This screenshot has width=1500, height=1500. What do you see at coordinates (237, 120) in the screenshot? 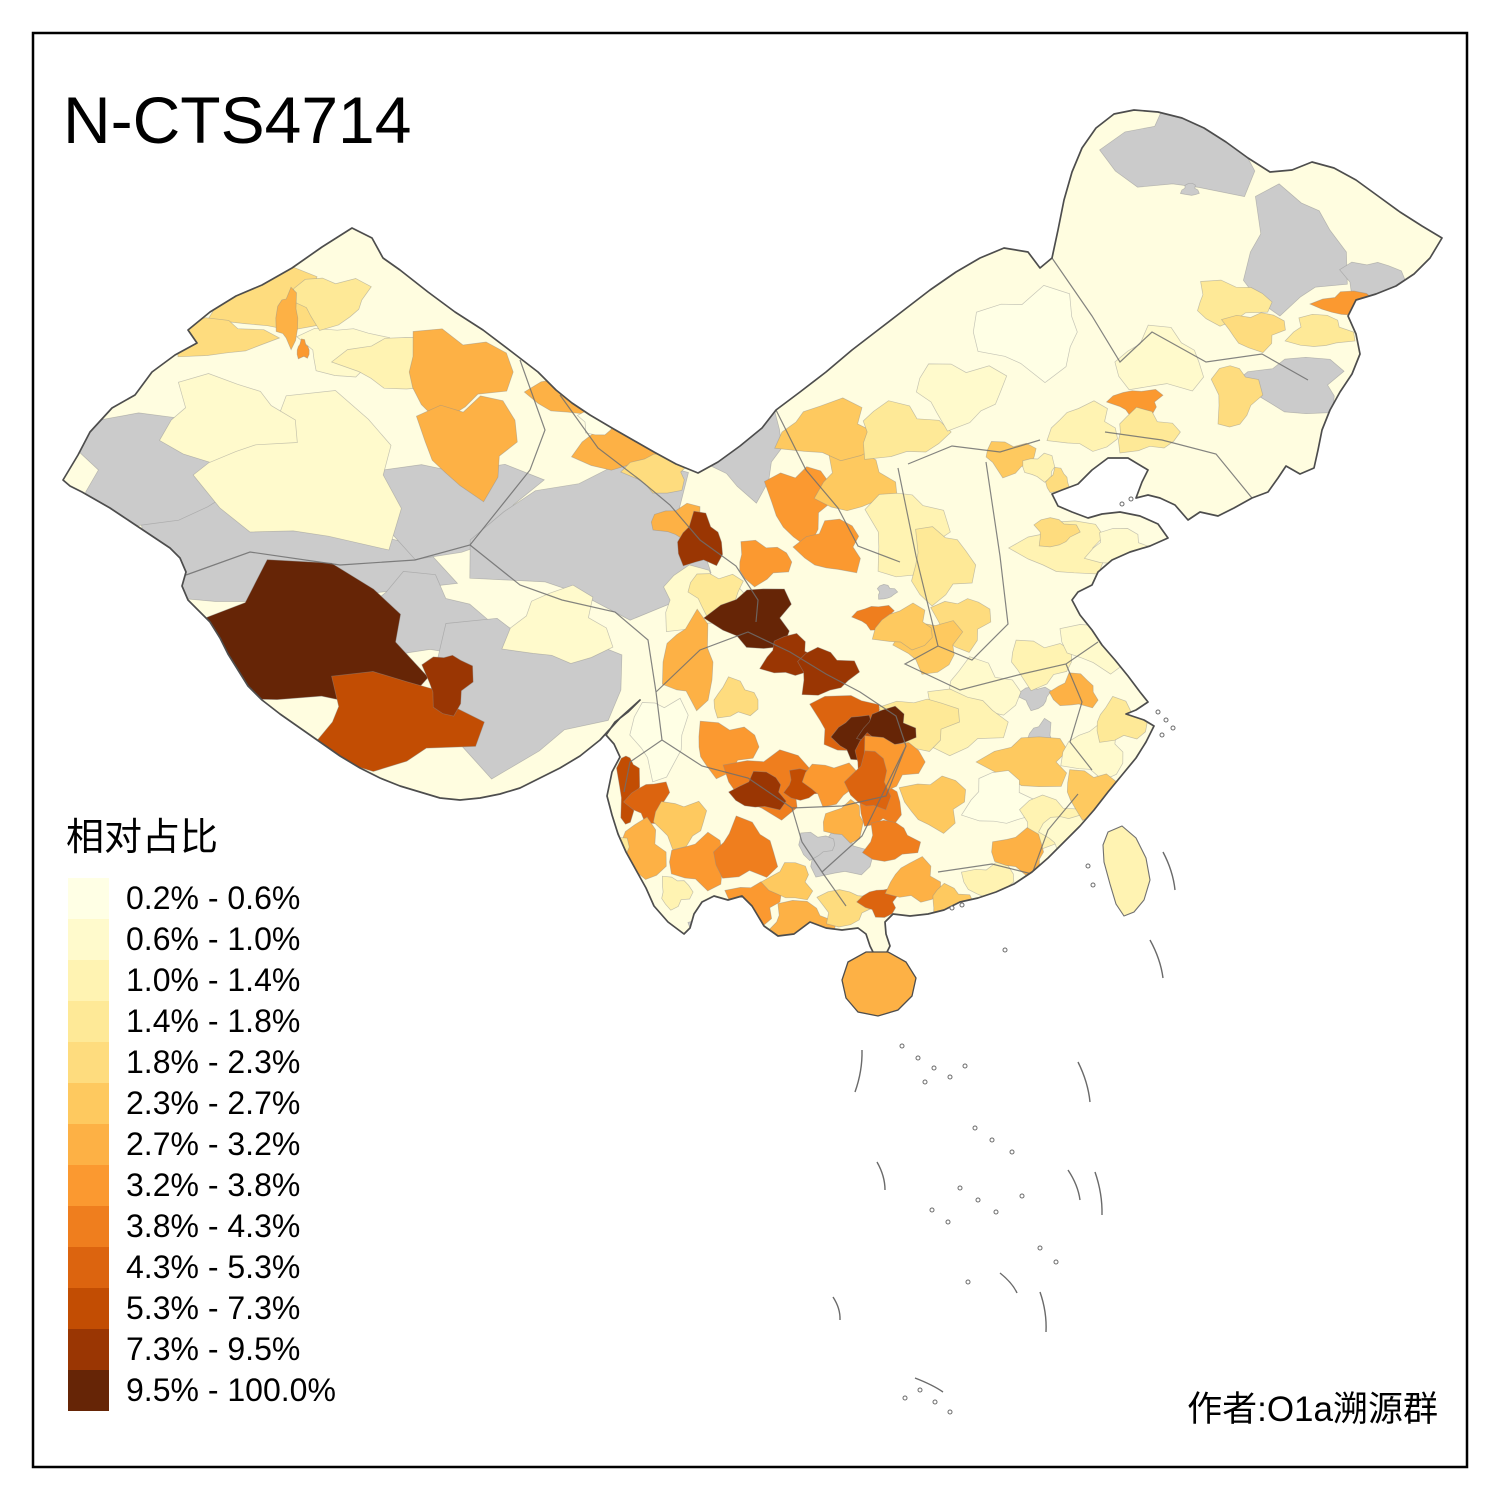
I see `map-title: N-CTS4714` at bounding box center [237, 120].